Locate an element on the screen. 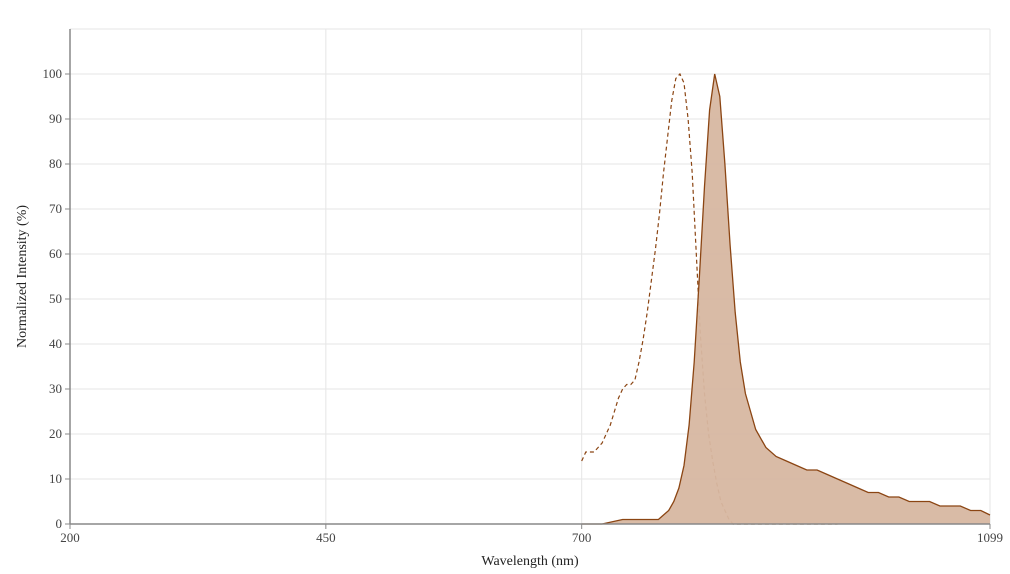  y-tick-label: 10 is located at coordinates (55, 478).